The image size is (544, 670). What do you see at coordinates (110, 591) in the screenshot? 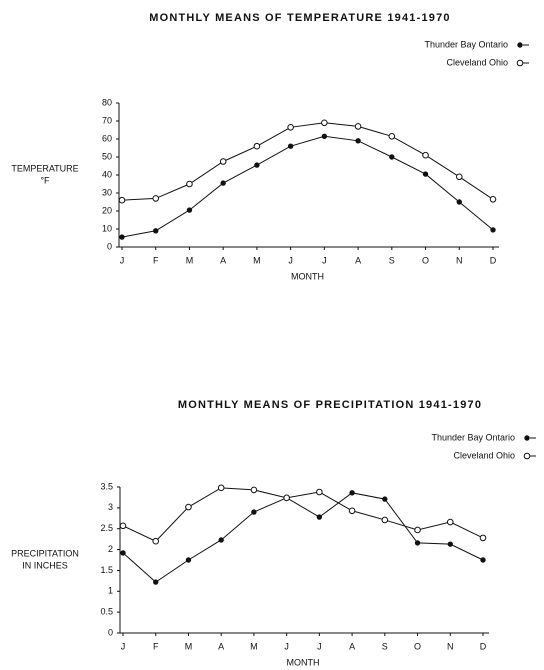
I see `y-tick-label: 1` at bounding box center [110, 591].